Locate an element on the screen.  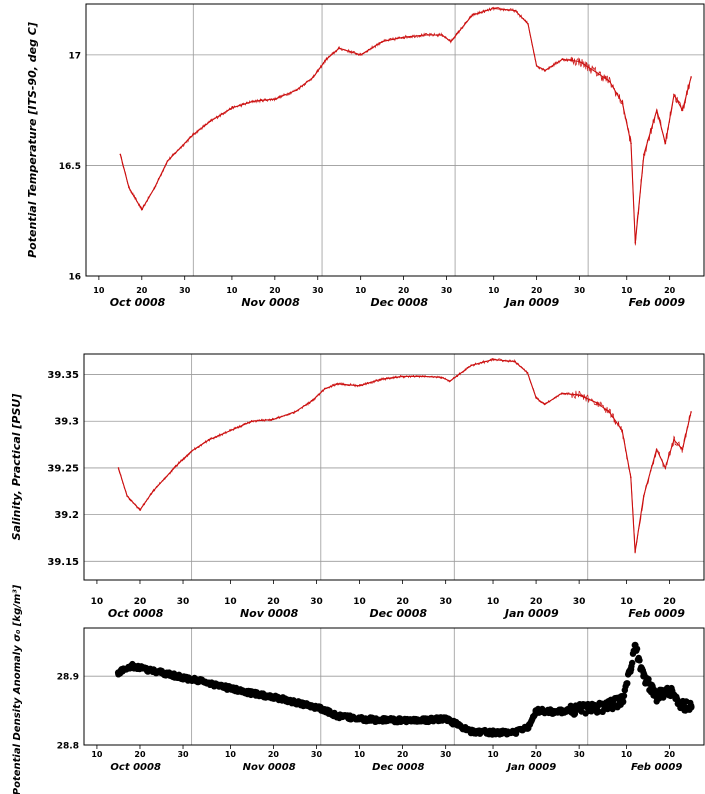
month-label: Dec 0008 is located at coordinates (400, 302).